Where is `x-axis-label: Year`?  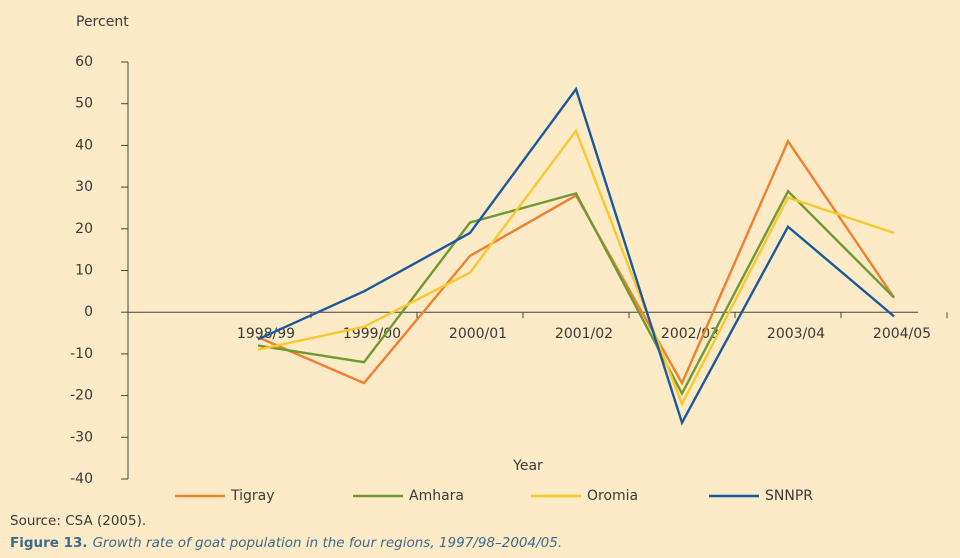
x-axis-label: Year is located at coordinates (527, 466).